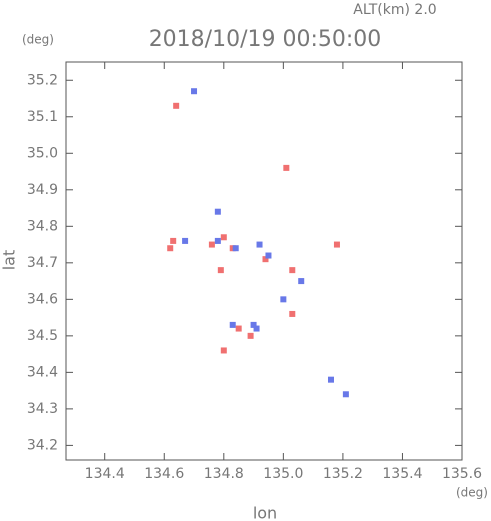 Image resolution: width=491 pixels, height=521 pixels. What do you see at coordinates (265, 512) in the screenshot?
I see `x-axis-label: lon` at bounding box center [265, 512].